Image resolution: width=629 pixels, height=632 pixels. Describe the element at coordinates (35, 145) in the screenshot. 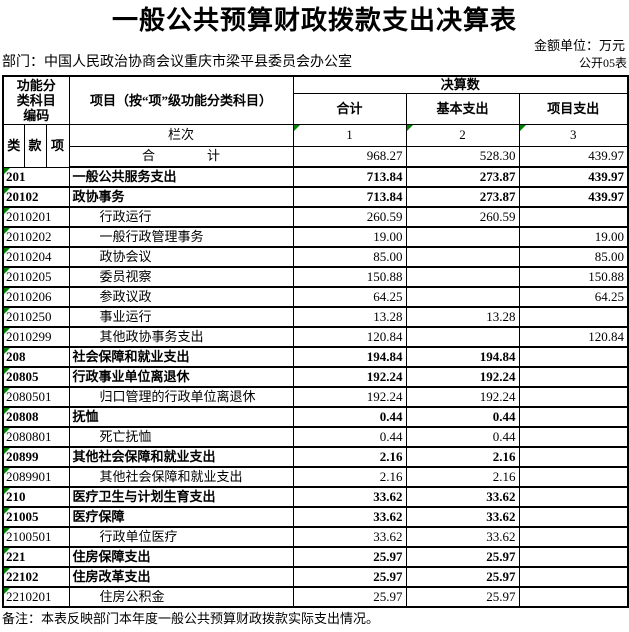

I see `header-col-kuan: 款` at that location.